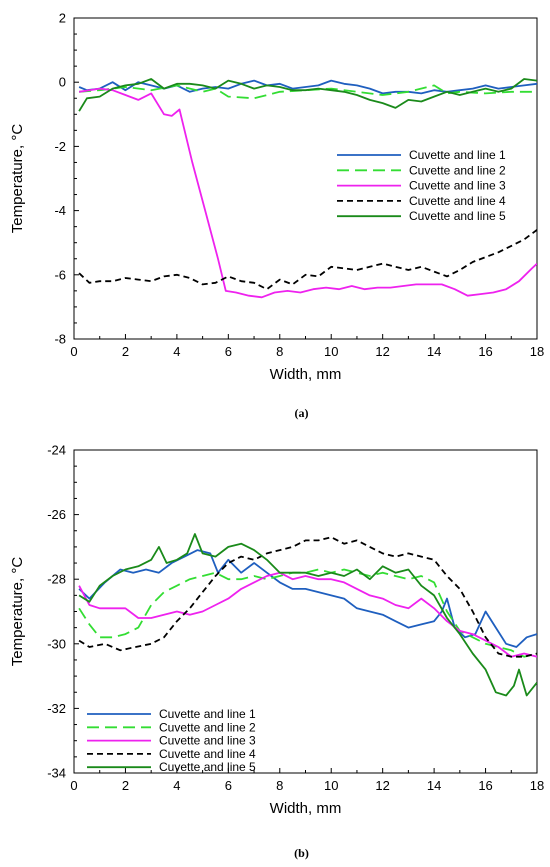 Image resolution: width=550 pixels, height=867 pixels. I want to click on y-tick-label: -24, so click(56, 450).